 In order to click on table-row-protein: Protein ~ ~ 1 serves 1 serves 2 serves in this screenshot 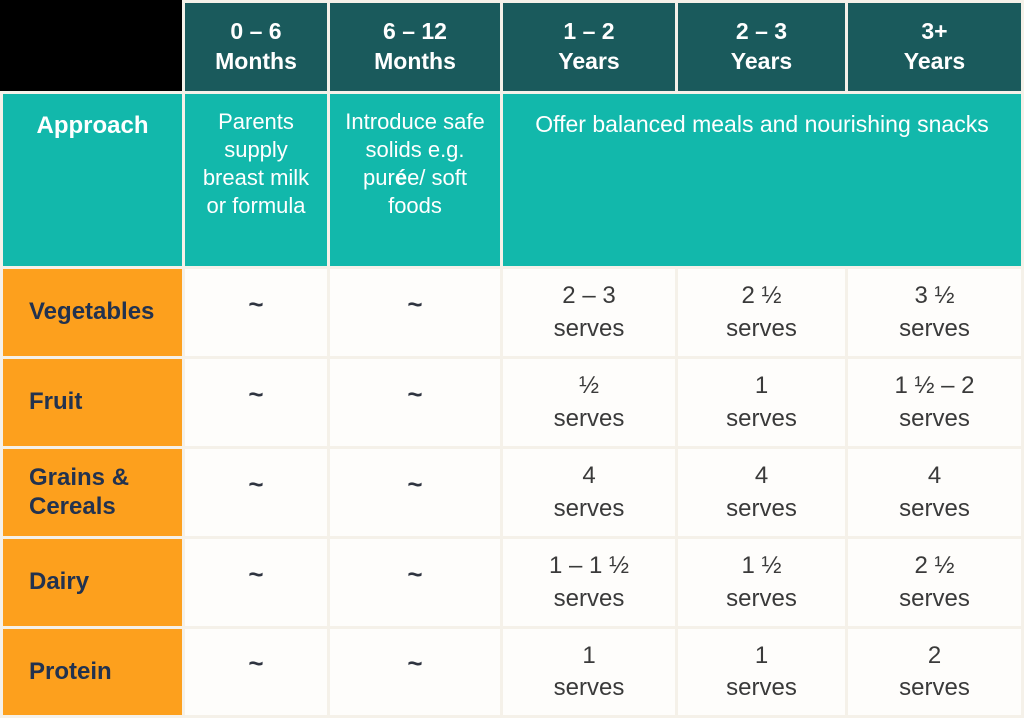, I will do `click(512, 672)`.